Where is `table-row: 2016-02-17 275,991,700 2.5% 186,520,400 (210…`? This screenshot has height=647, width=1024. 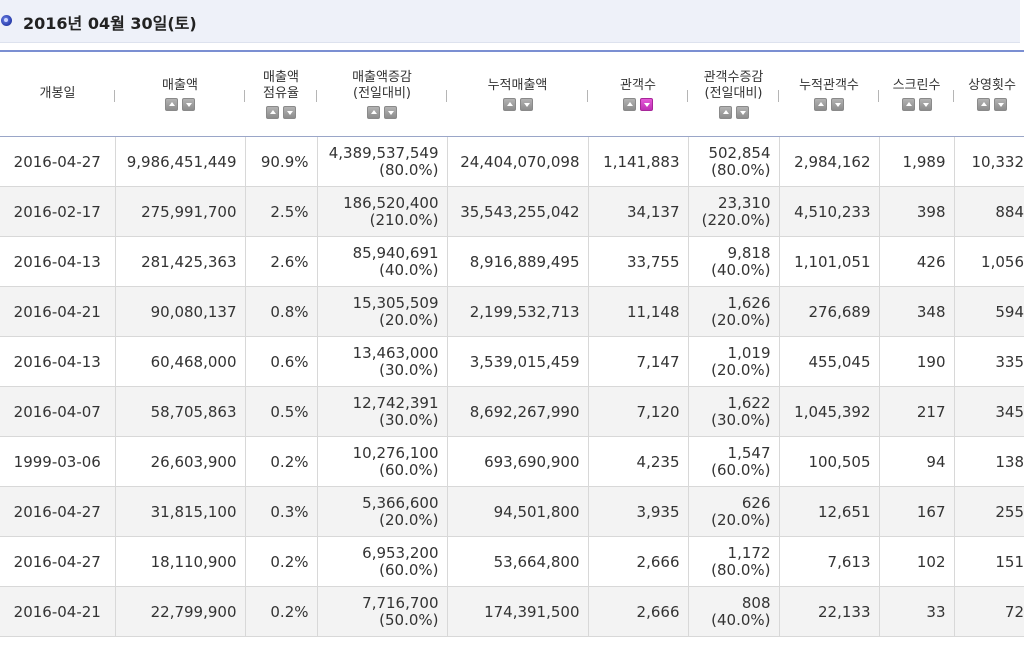 table-row: 2016-02-17 275,991,700 2.5% 186,520,400 (210… is located at coordinates (512, 211).